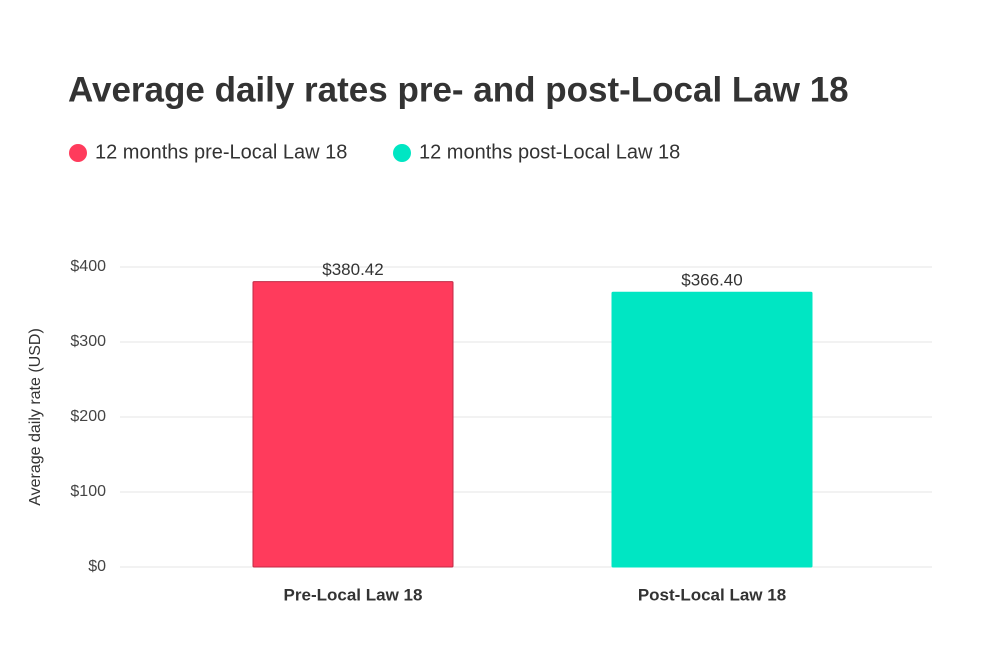 The height and width of the screenshot is (667, 1000). I want to click on y-tick-label: $200, so click(88, 416).